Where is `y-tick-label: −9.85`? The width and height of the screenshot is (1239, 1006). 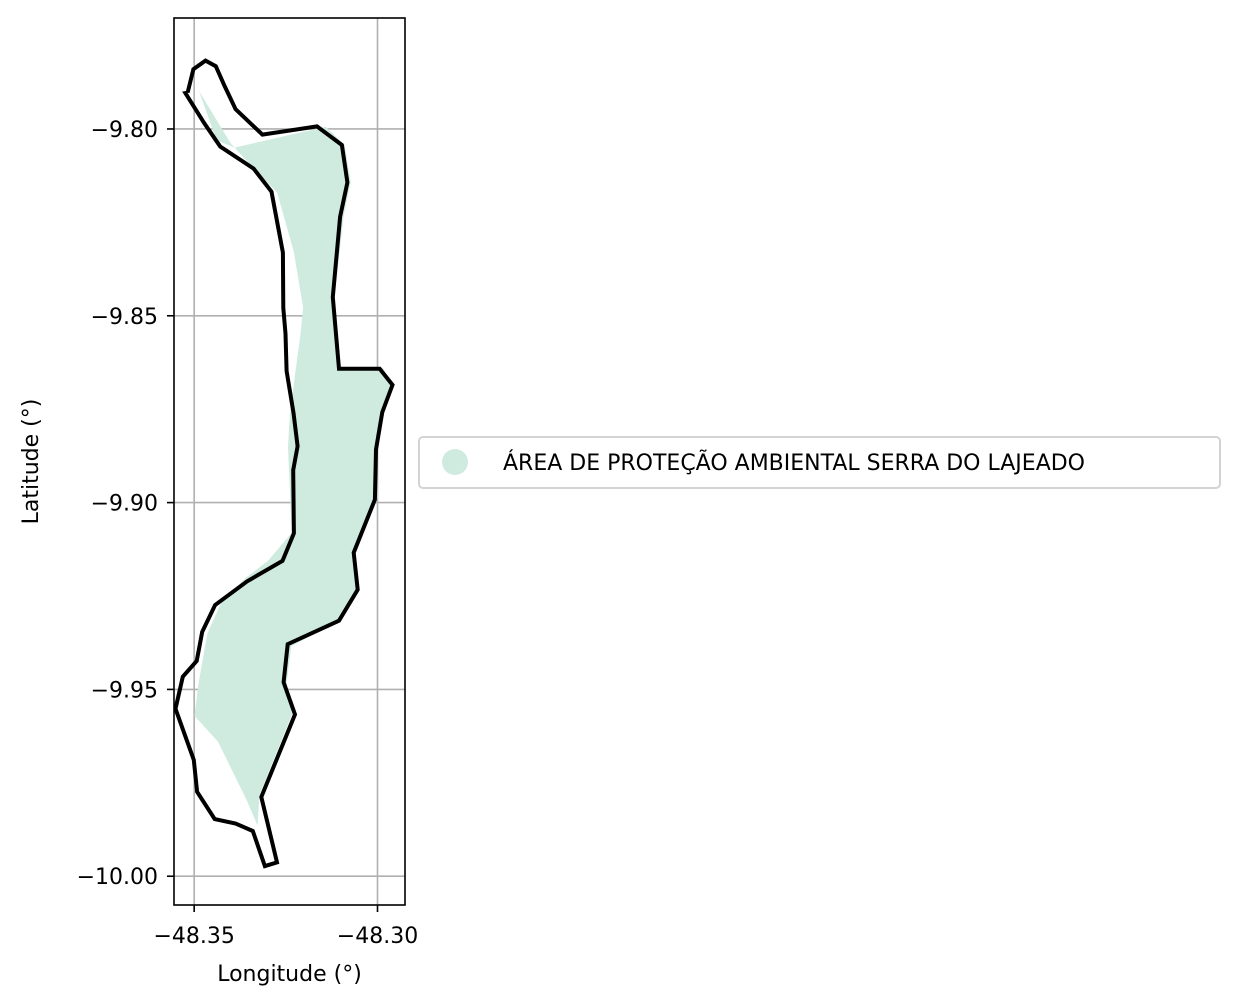
y-tick-label: −9.85 is located at coordinates (124, 317).